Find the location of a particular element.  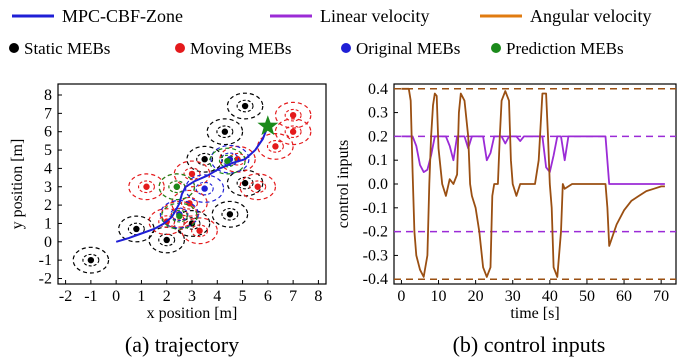

legend-label-0: MPC-CBF-Zone is located at coordinates (122, 16).